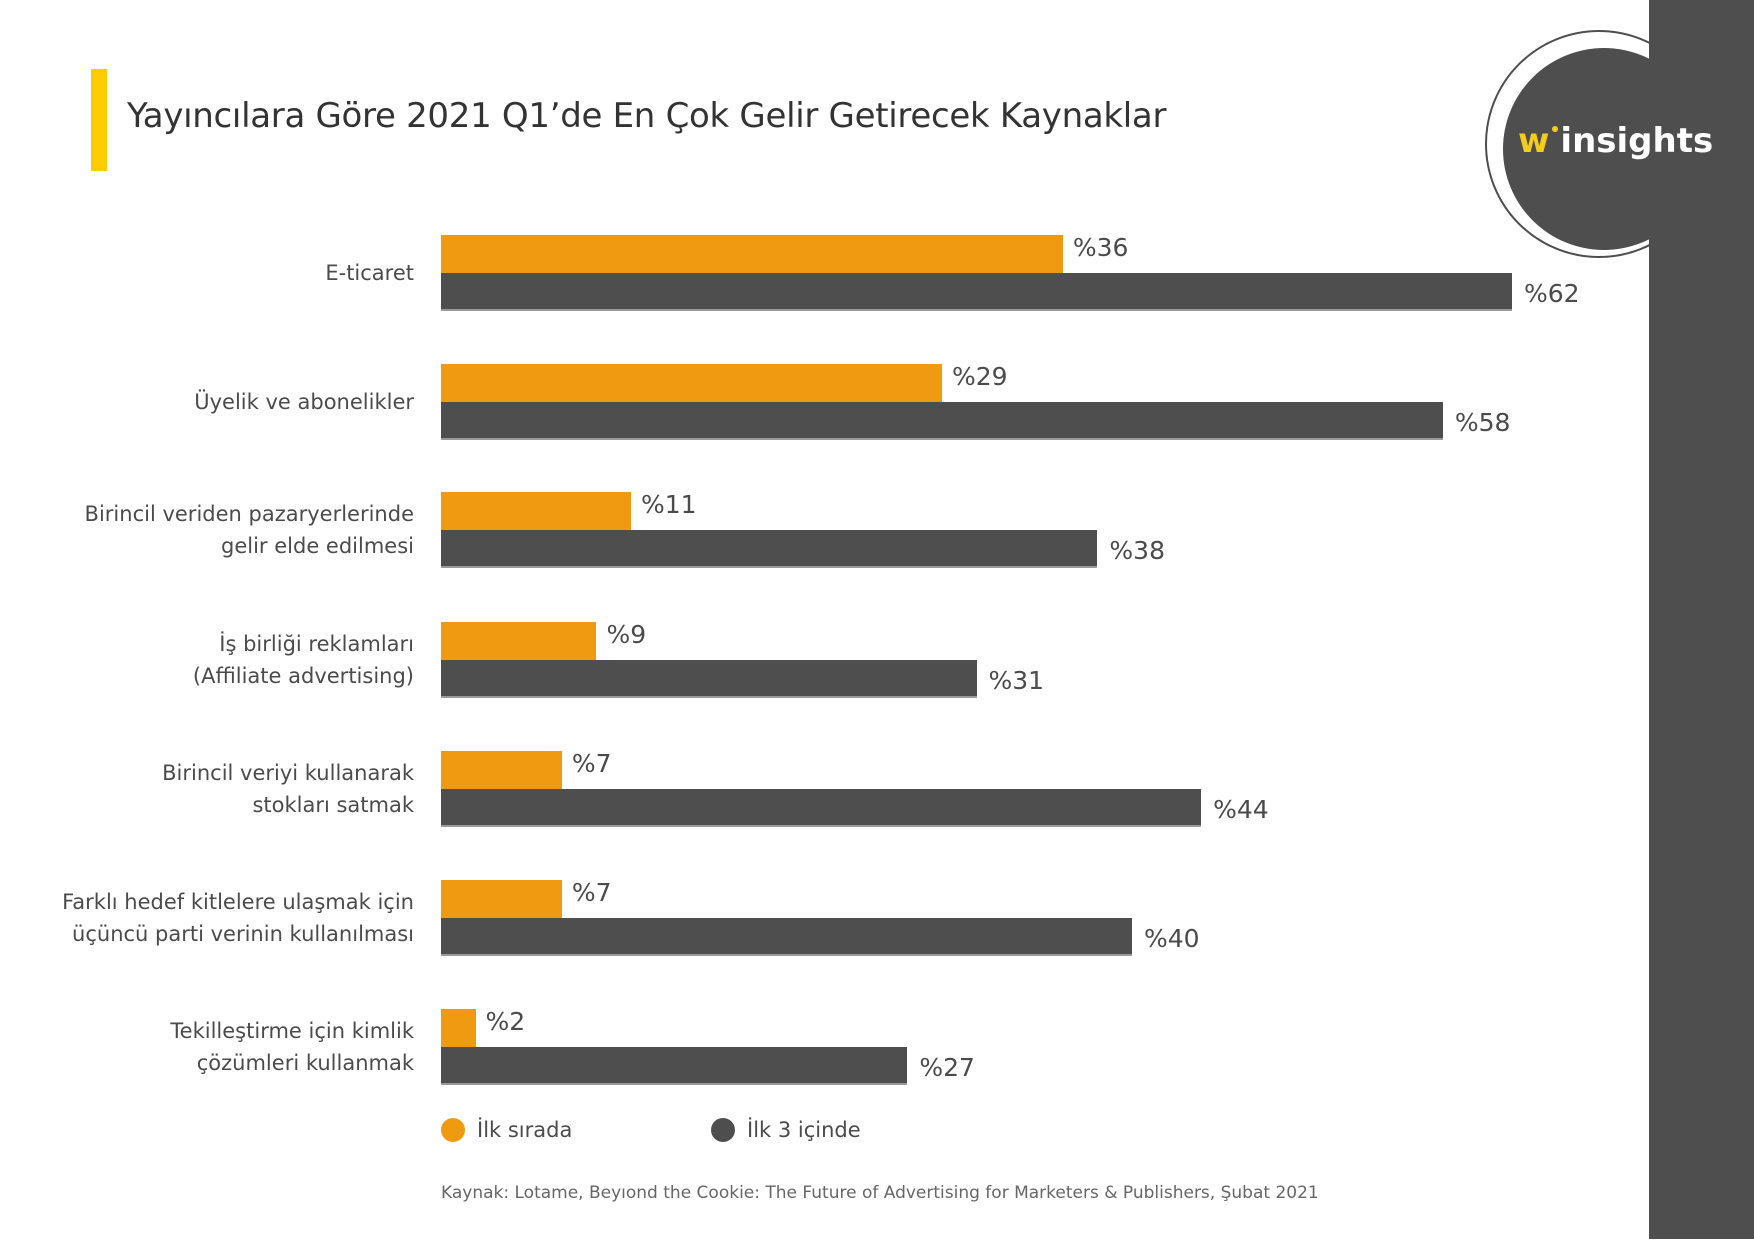 This screenshot has width=1754, height=1241. Describe the element at coordinates (292, 1031) in the screenshot. I see `category-label-line: Tekilleştirme için kimlik` at that location.